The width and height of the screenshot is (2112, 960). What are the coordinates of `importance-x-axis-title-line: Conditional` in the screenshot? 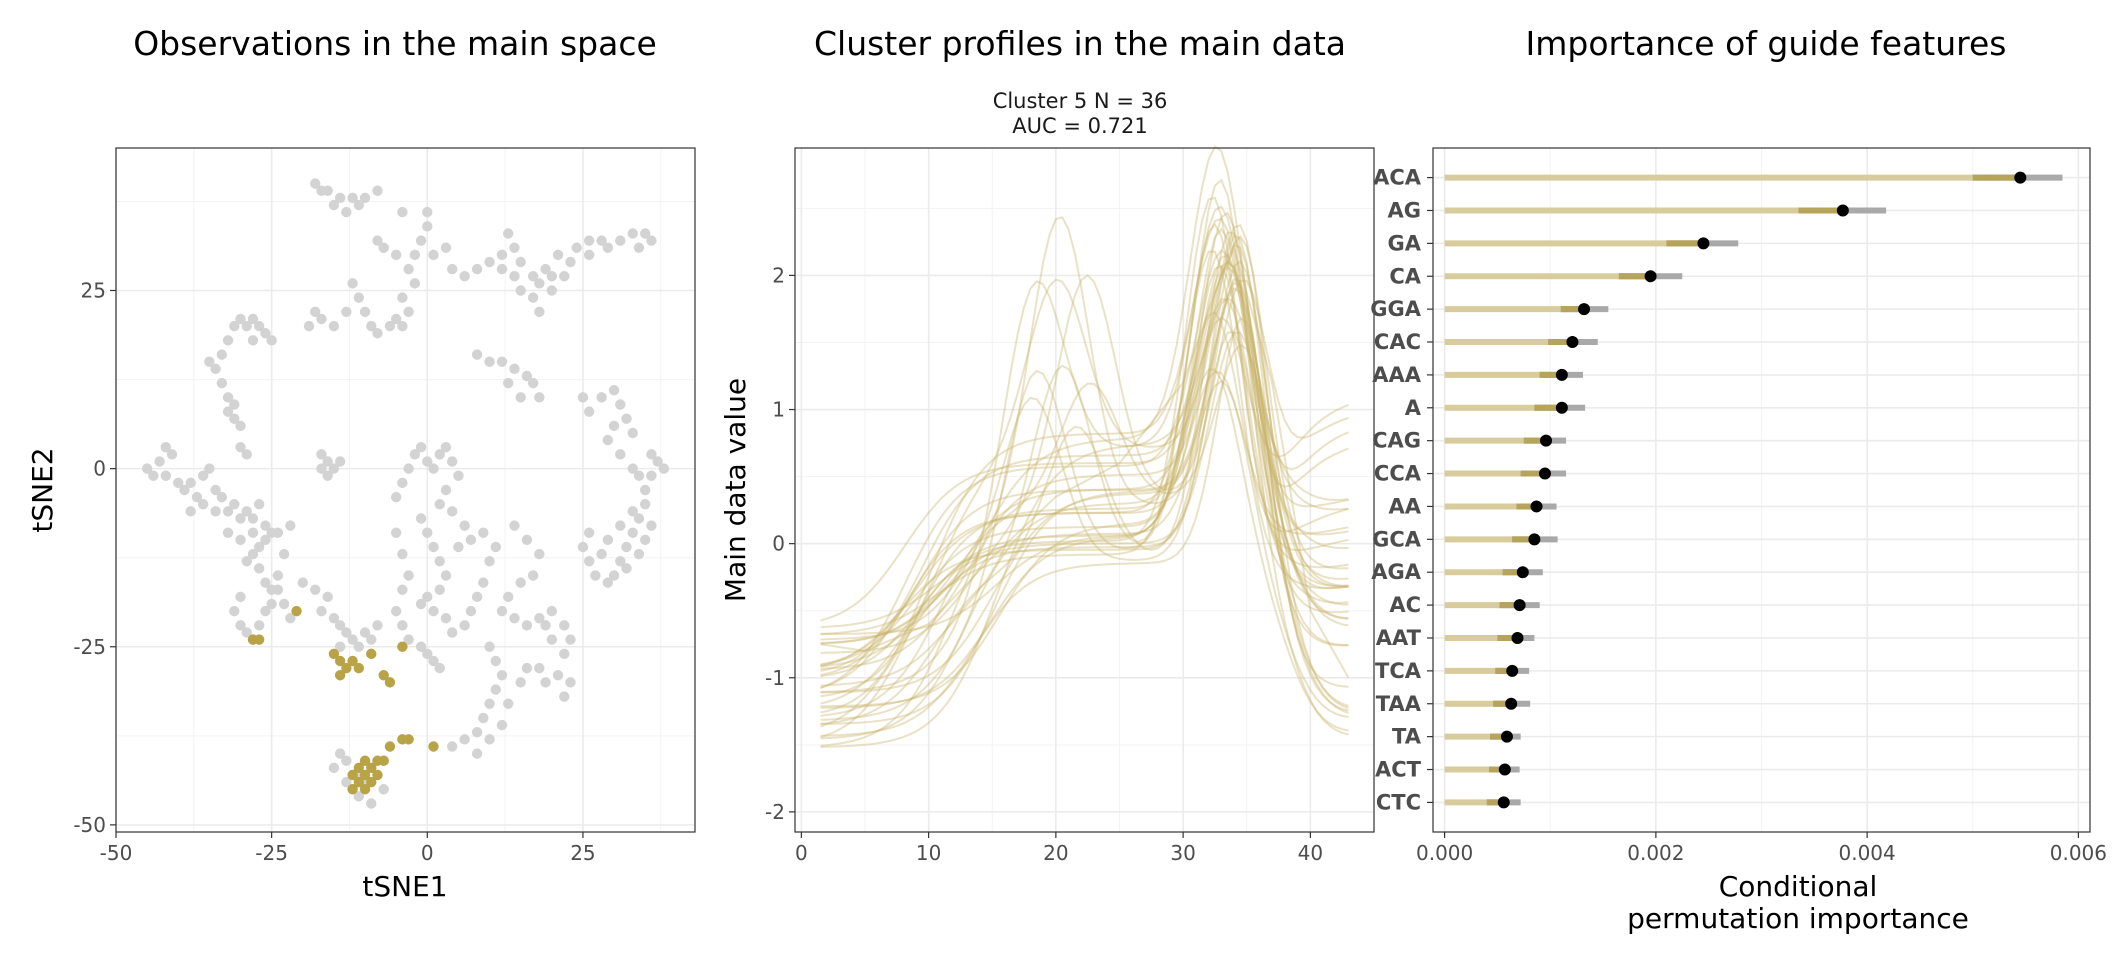 It's located at (1798, 886).